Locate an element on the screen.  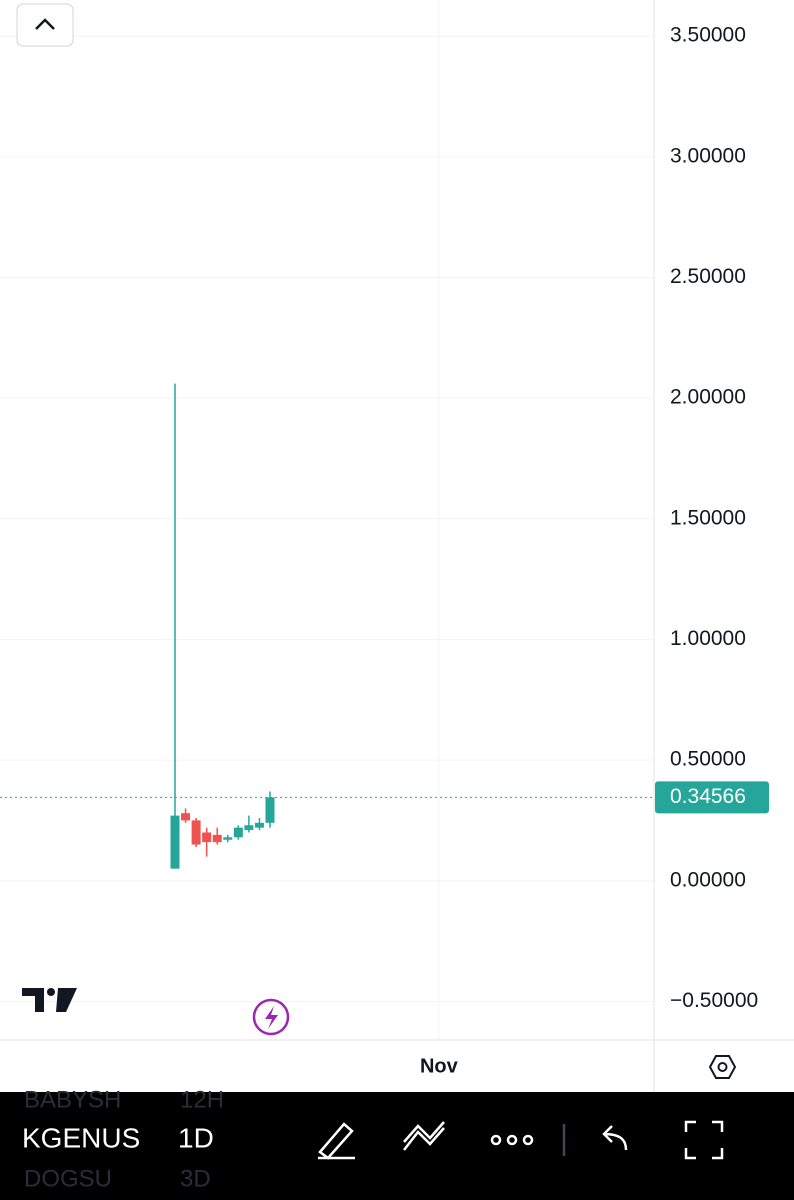
y-tick-label: 2.00000 is located at coordinates (708, 397).